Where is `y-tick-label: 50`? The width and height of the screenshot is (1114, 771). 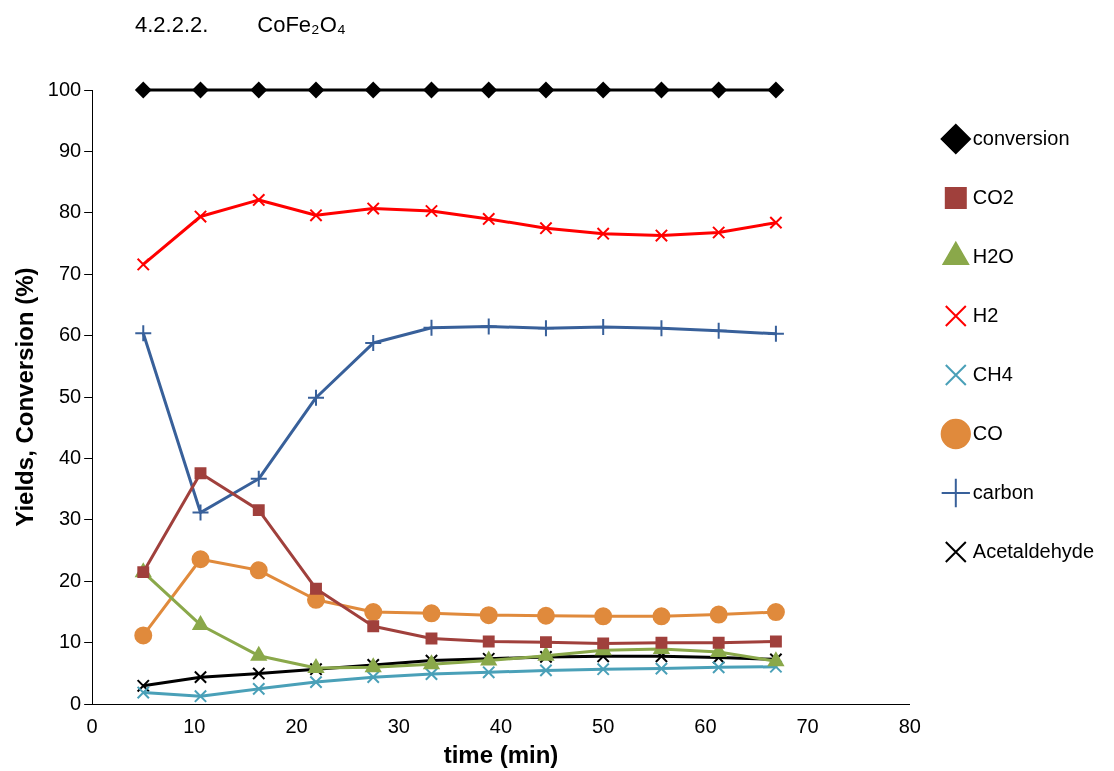 y-tick-label: 50 is located at coordinates (70, 395).